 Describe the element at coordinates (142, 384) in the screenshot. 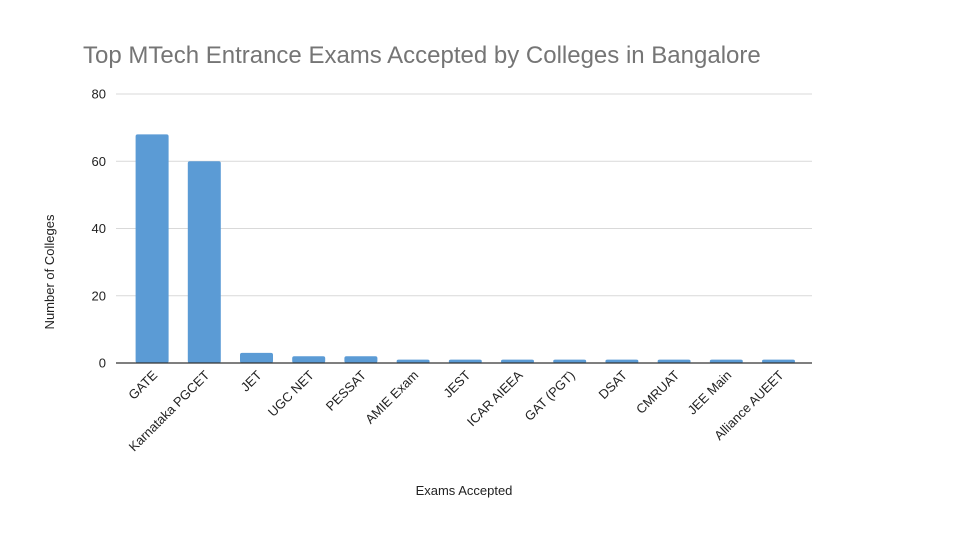

I see `x-tick-label: GATE` at that location.